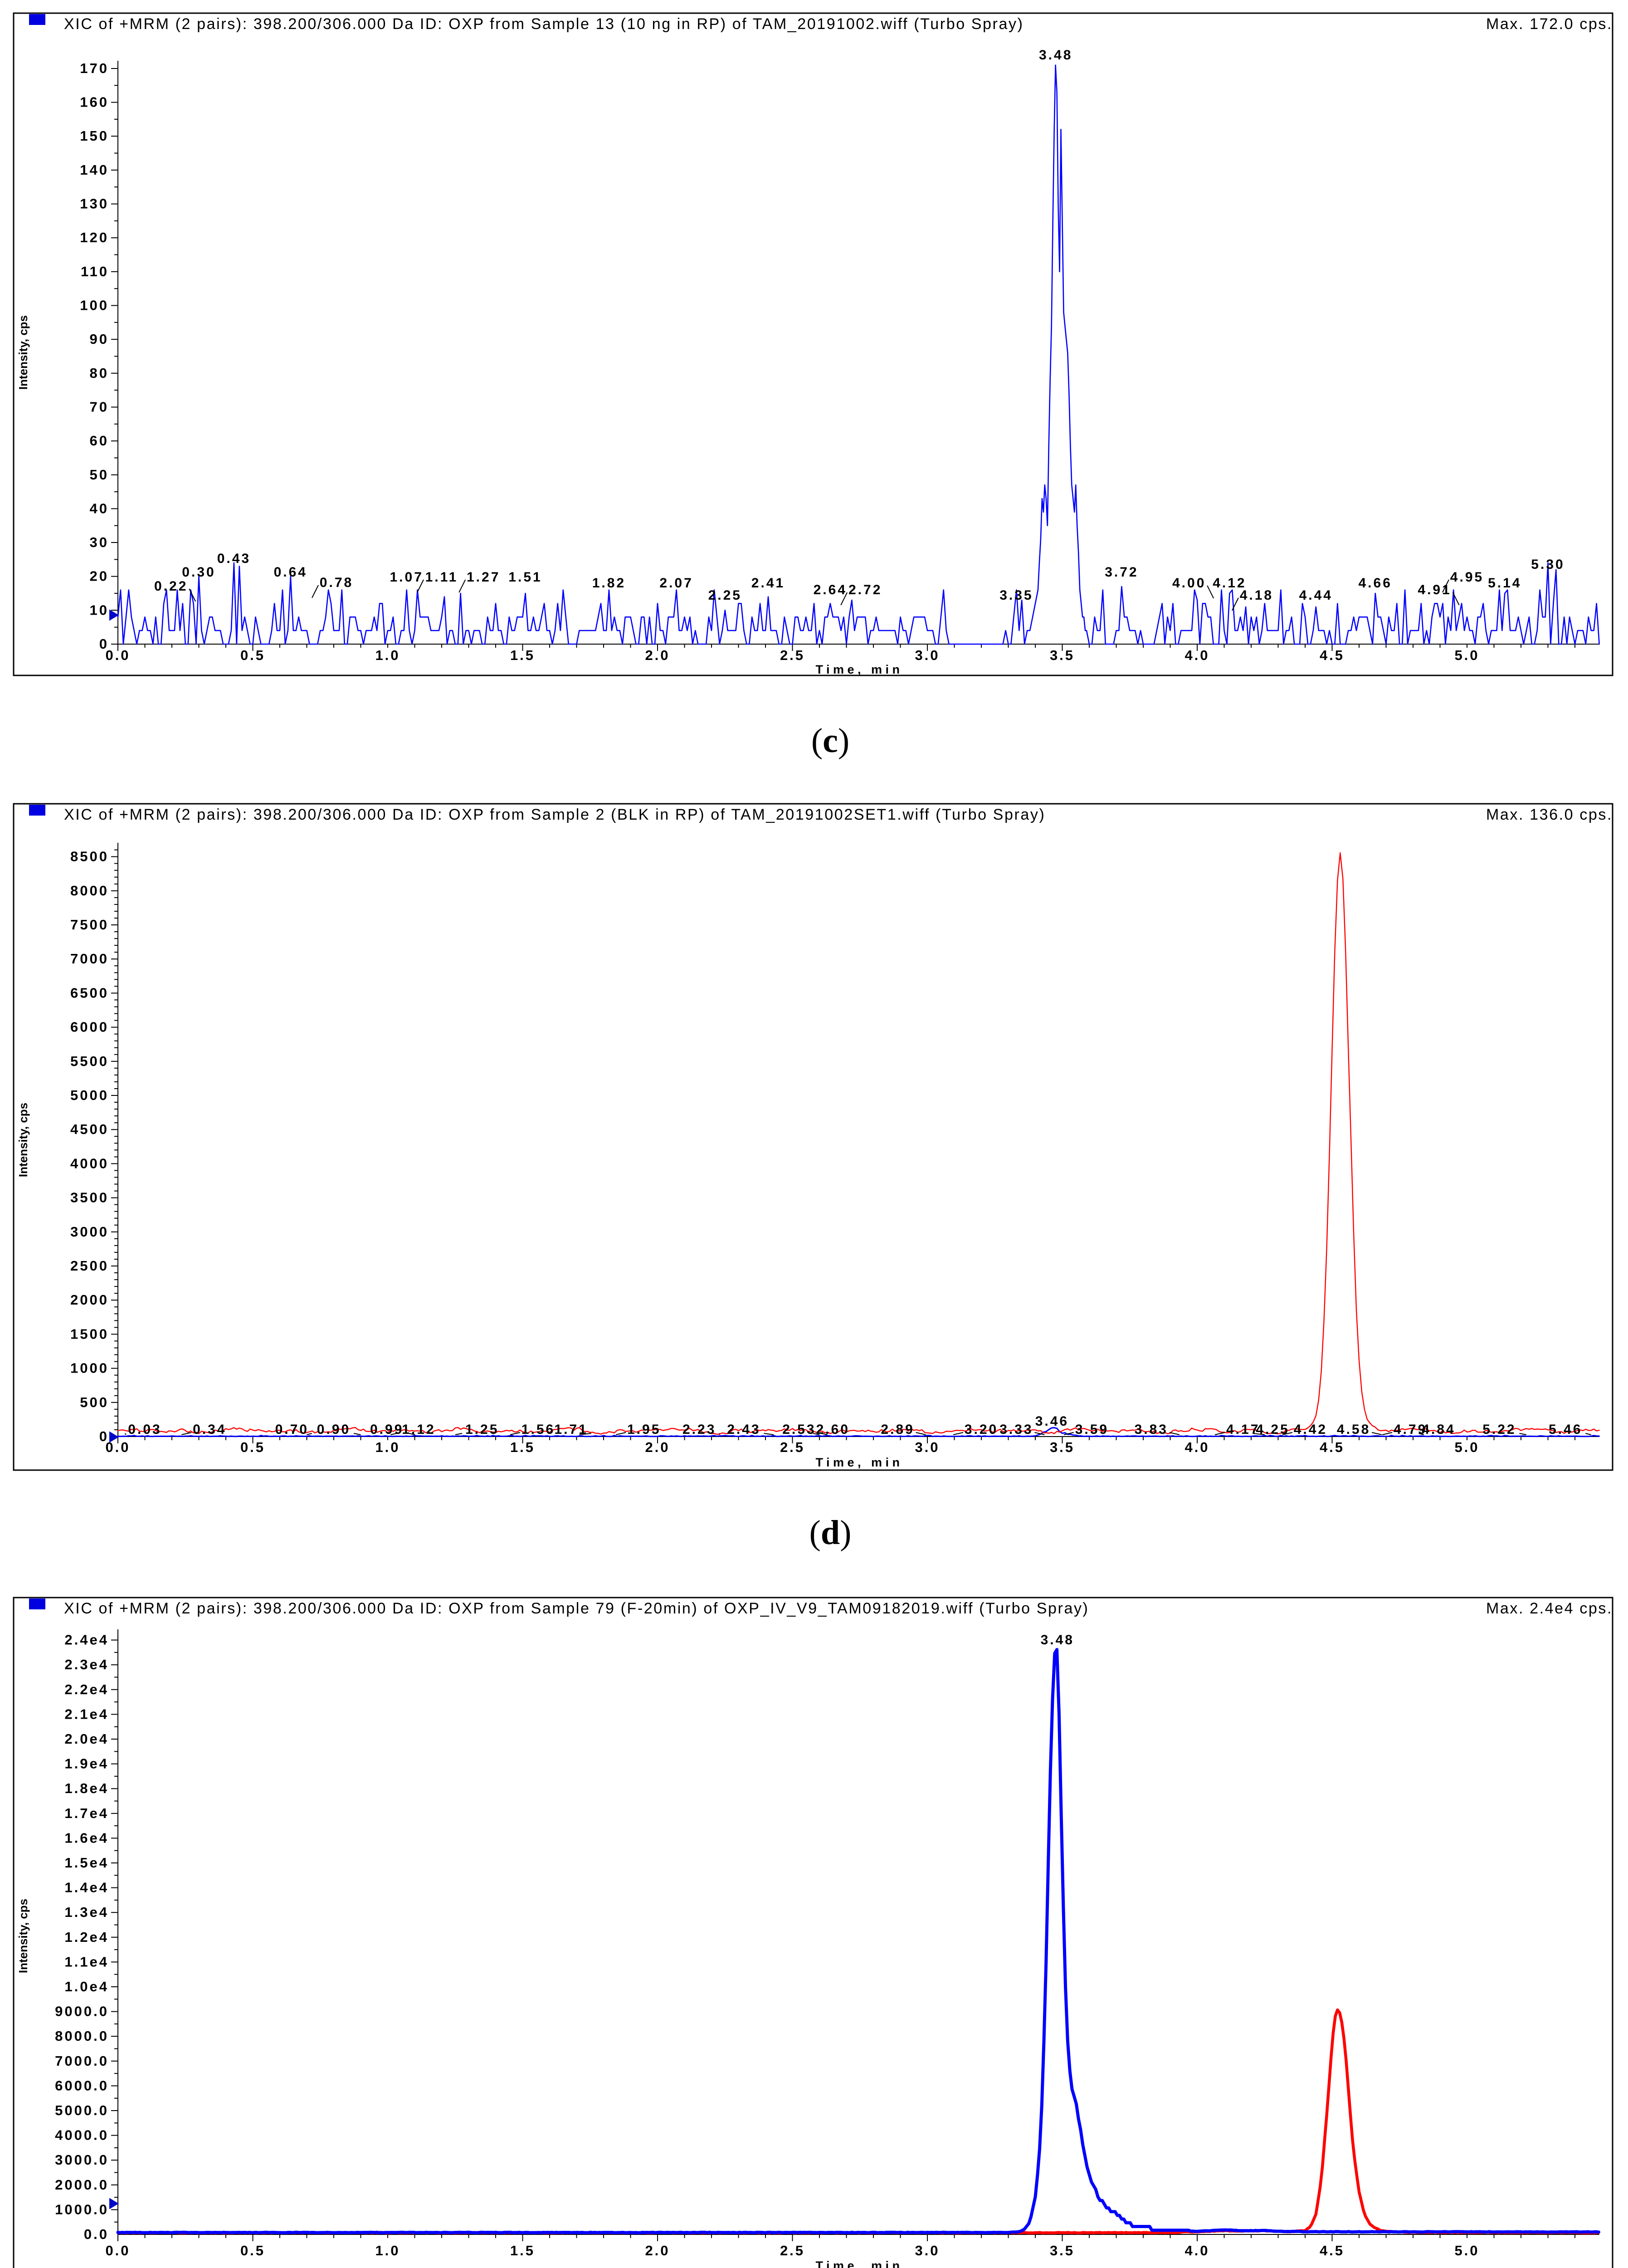 Image resolution: width=1628 pixels, height=2268 pixels. Describe the element at coordinates (1092, 1429) in the screenshot. I see `svg-text: 3.59` at that location.